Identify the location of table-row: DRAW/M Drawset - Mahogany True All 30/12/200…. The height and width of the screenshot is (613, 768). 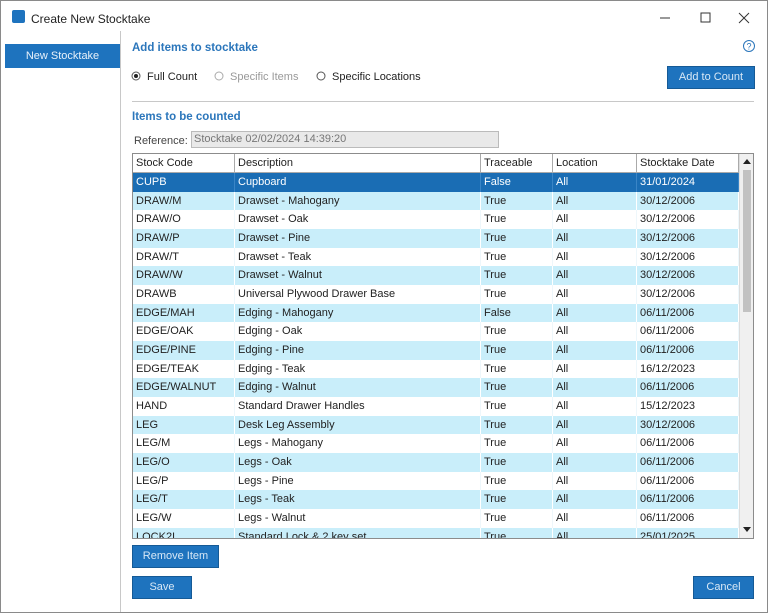
(436, 201).